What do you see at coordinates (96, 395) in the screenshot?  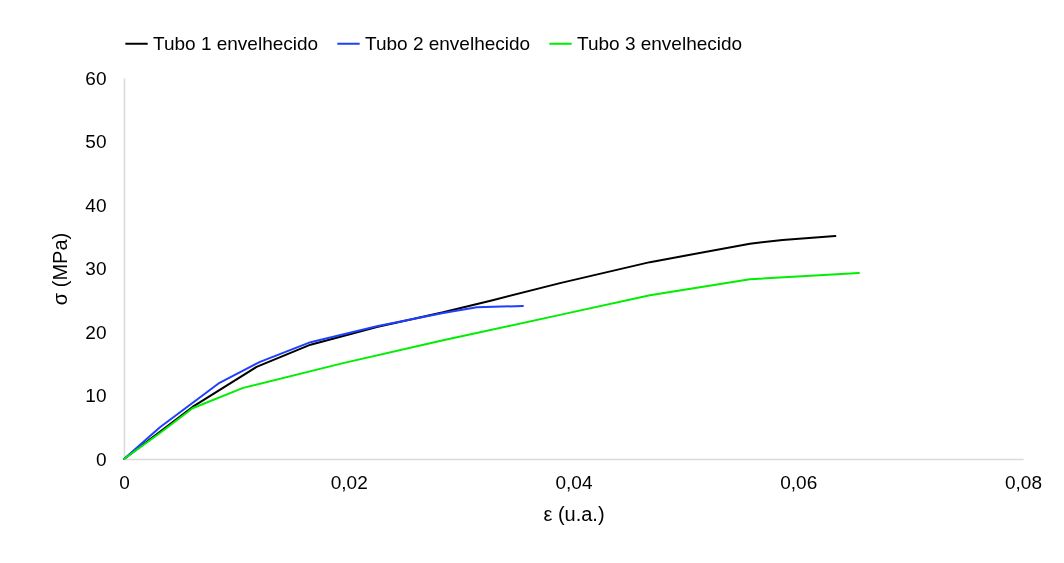 I see `y-tick-label: 10` at bounding box center [96, 395].